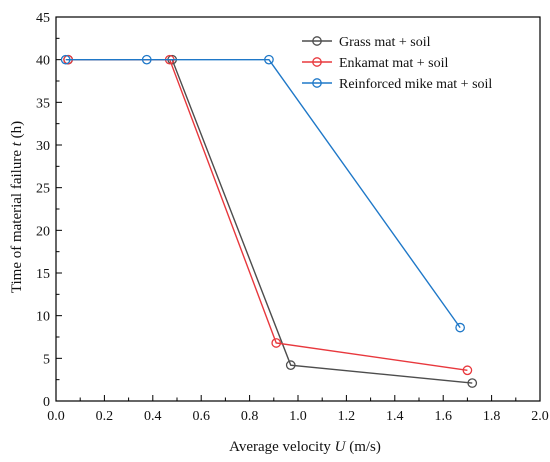 Image resolution: width=550 pixels, height=462 pixels. Describe the element at coordinates (43, 317) in the screenshot. I see `y-tick-label: 10` at that location.